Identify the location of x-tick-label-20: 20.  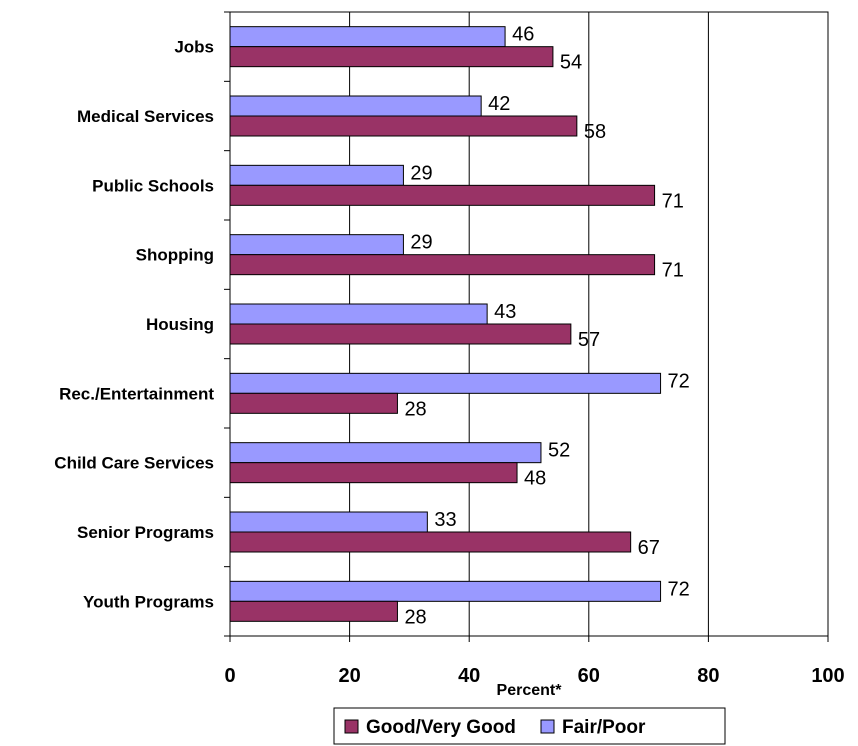
(349, 676).